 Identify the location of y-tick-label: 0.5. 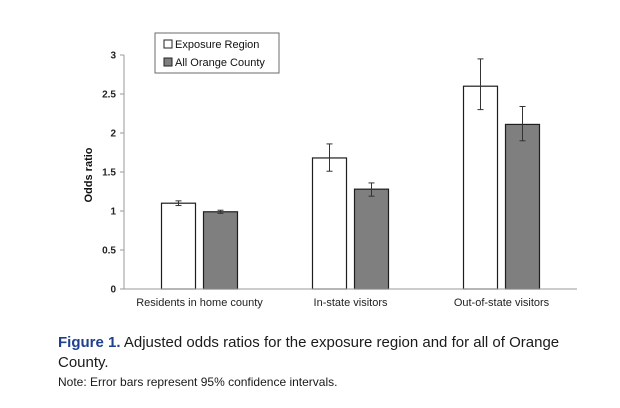
(109, 251).